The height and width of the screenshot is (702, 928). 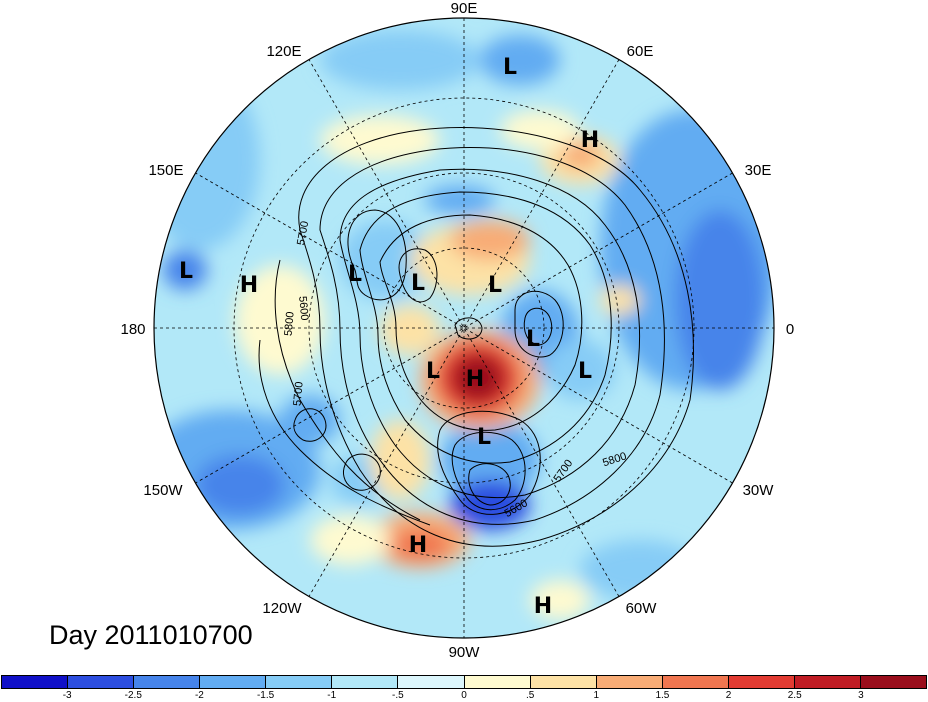 I want to click on colorbar, so click(x=464, y=682).